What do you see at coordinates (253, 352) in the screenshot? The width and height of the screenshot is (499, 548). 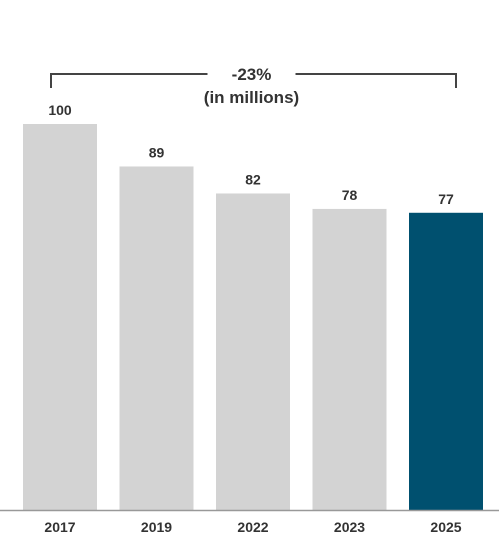 I see `bar-2022` at bounding box center [253, 352].